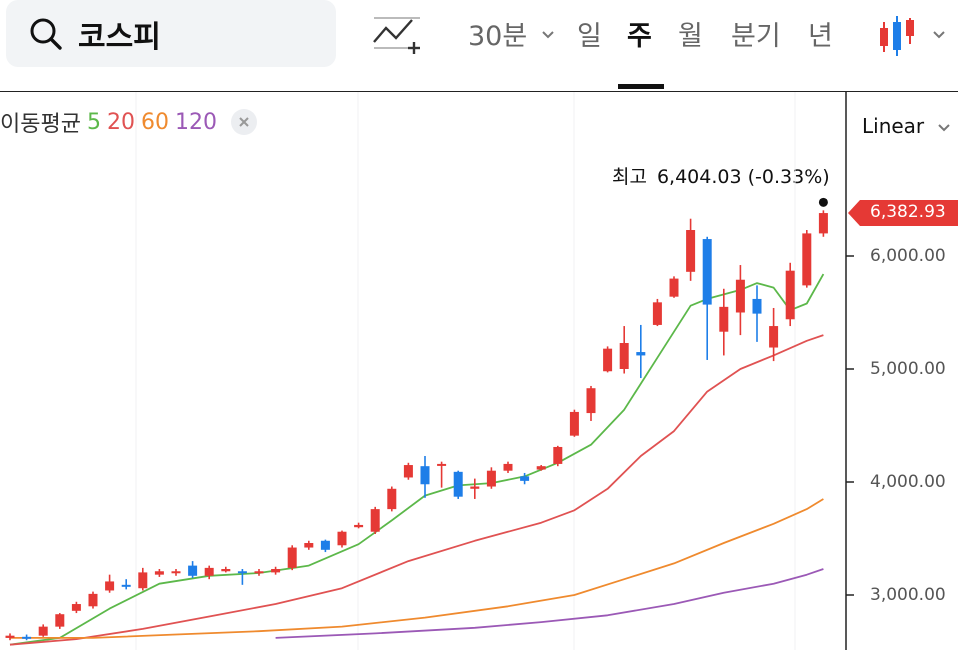 Image resolution: width=958 pixels, height=650 pixels. I want to click on close-icon, so click(244, 122).